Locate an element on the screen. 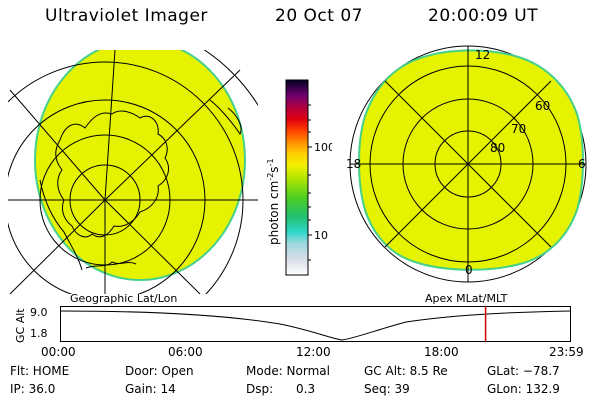  app-title: Ultraviolet Imager is located at coordinates (126, 16).